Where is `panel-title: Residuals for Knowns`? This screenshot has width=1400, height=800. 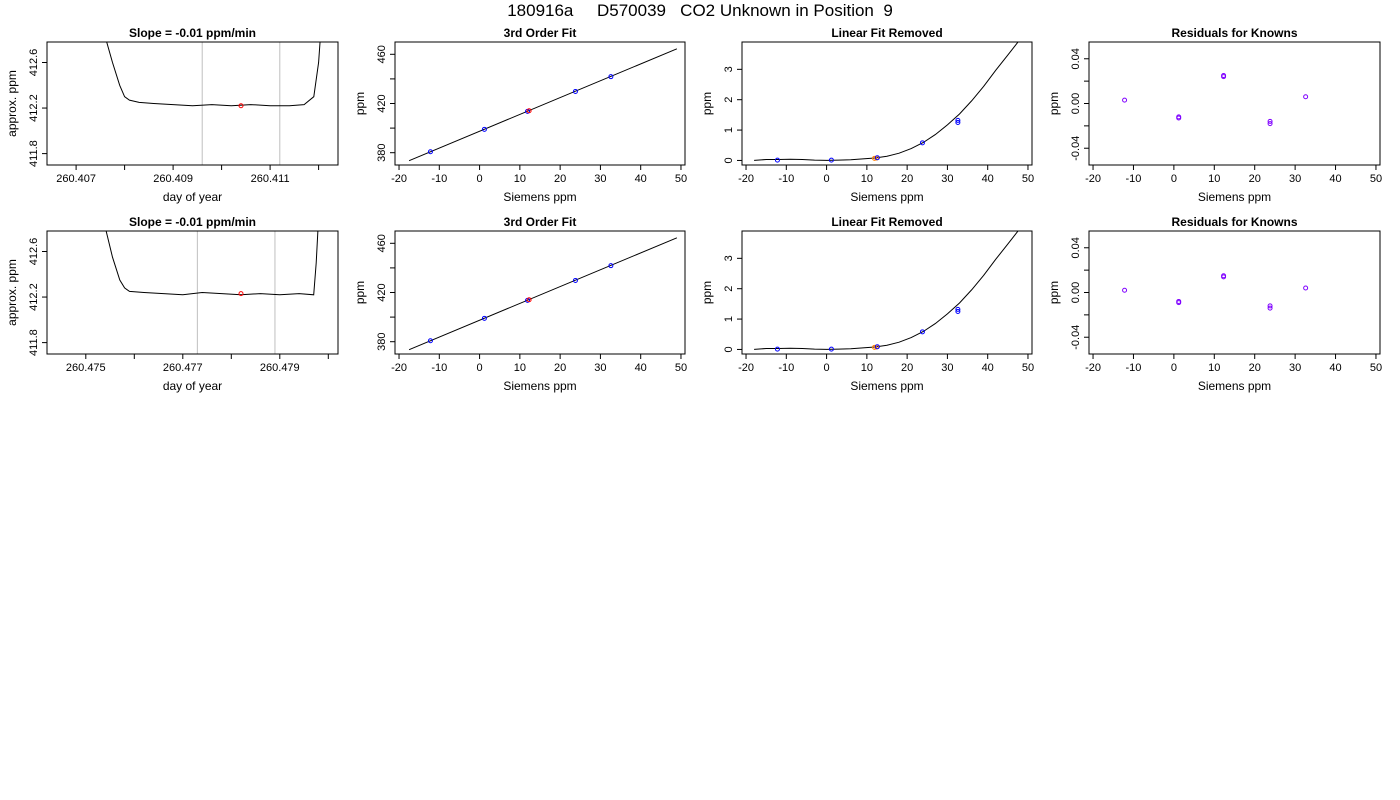
panel-title: Residuals for Knowns is located at coordinates (1234, 33).